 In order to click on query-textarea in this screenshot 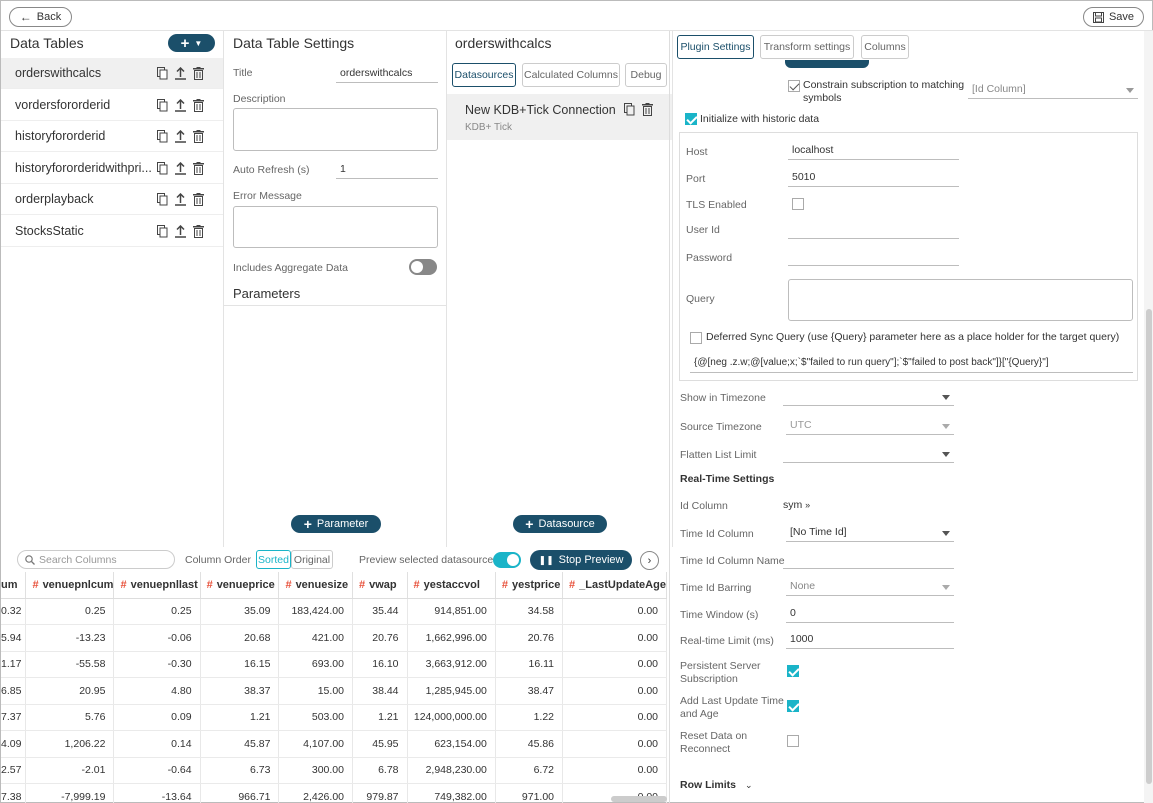, I will do `click(960, 300)`.